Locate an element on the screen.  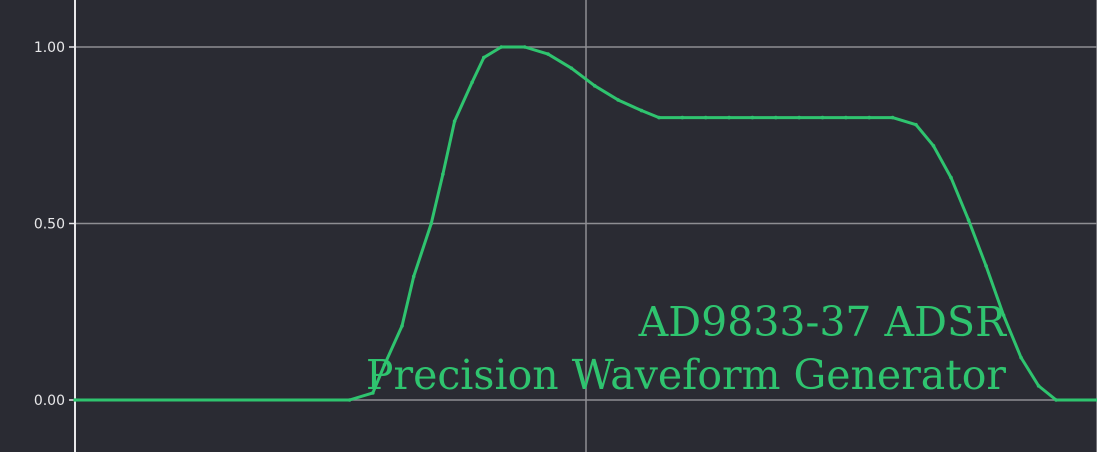
axis-layer: 1.00 0.50 0.00 is located at coordinates (55, 226).